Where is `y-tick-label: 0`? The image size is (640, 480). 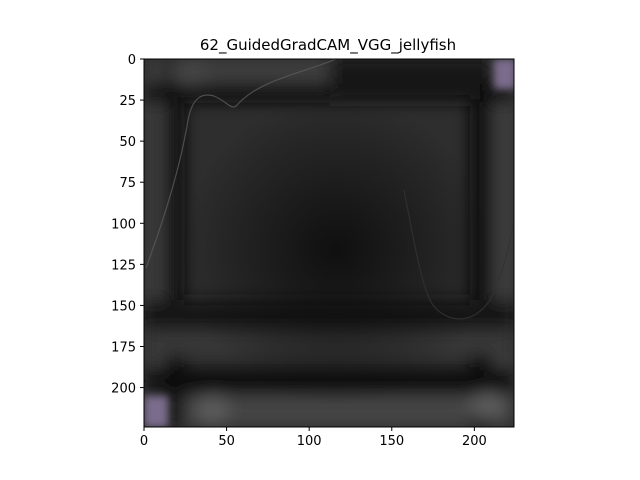
y-tick-label: 0 is located at coordinates (132, 60).